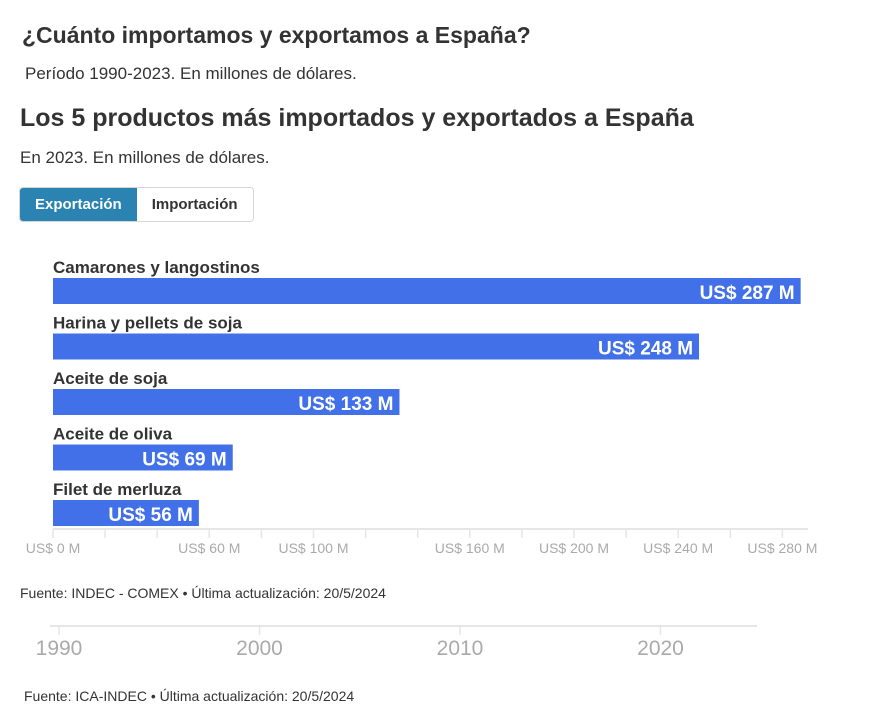  I want to click on x-tick-label: US$ 0 M, so click(53, 548).